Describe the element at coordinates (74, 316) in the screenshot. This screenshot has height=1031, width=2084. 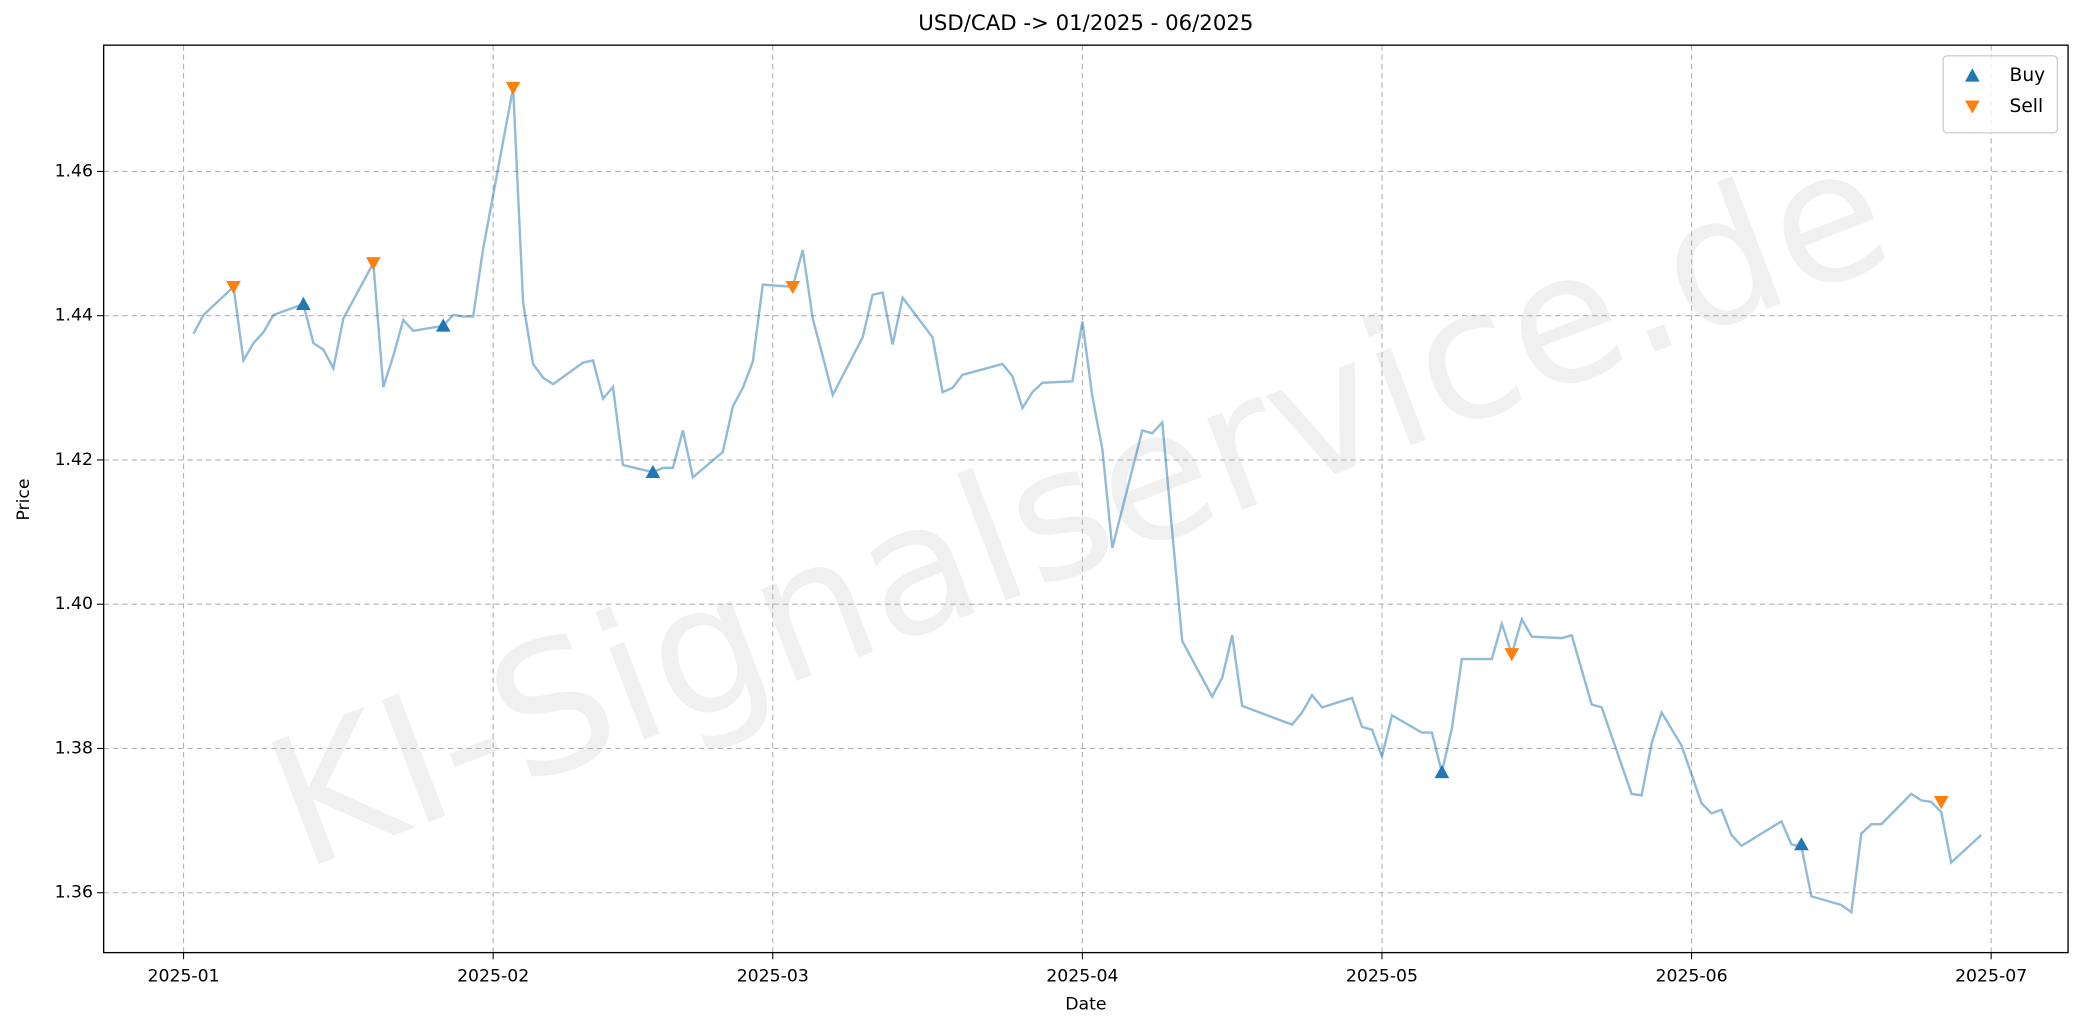
I see `y-tick-label: 1.44` at that location.